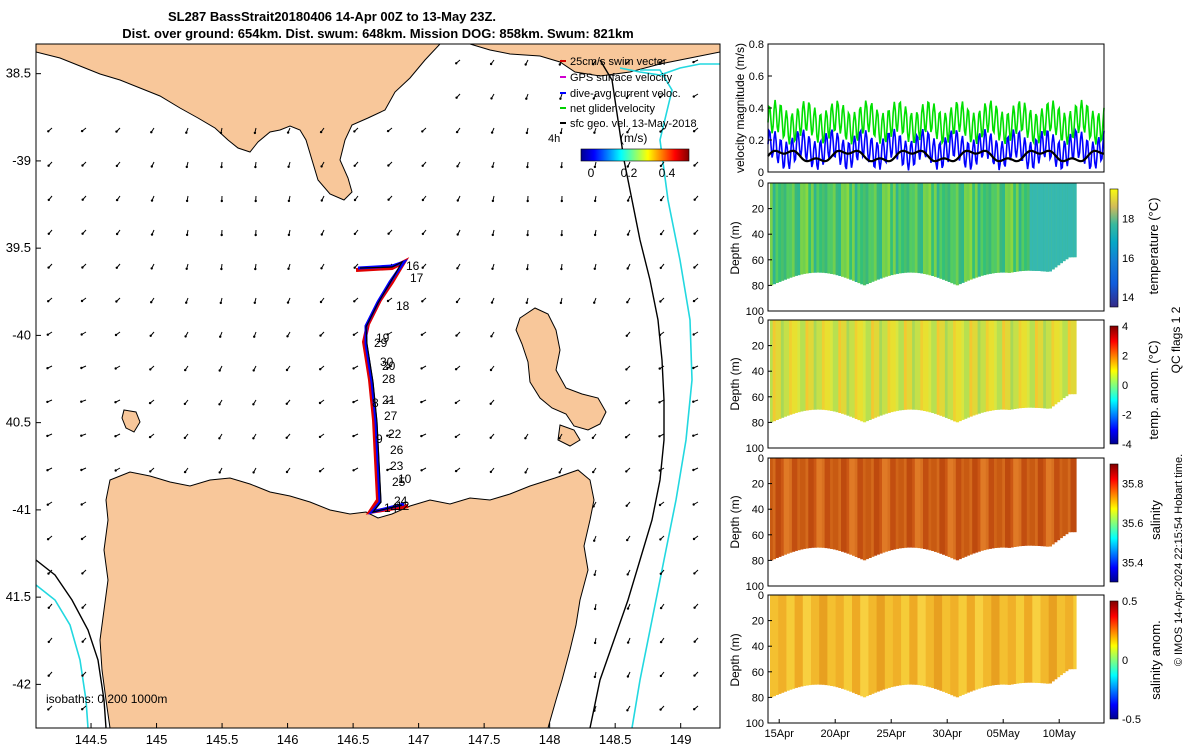 The image size is (1200, 750). I want to click on section-colorbar-tick: 0, so click(1125, 386).